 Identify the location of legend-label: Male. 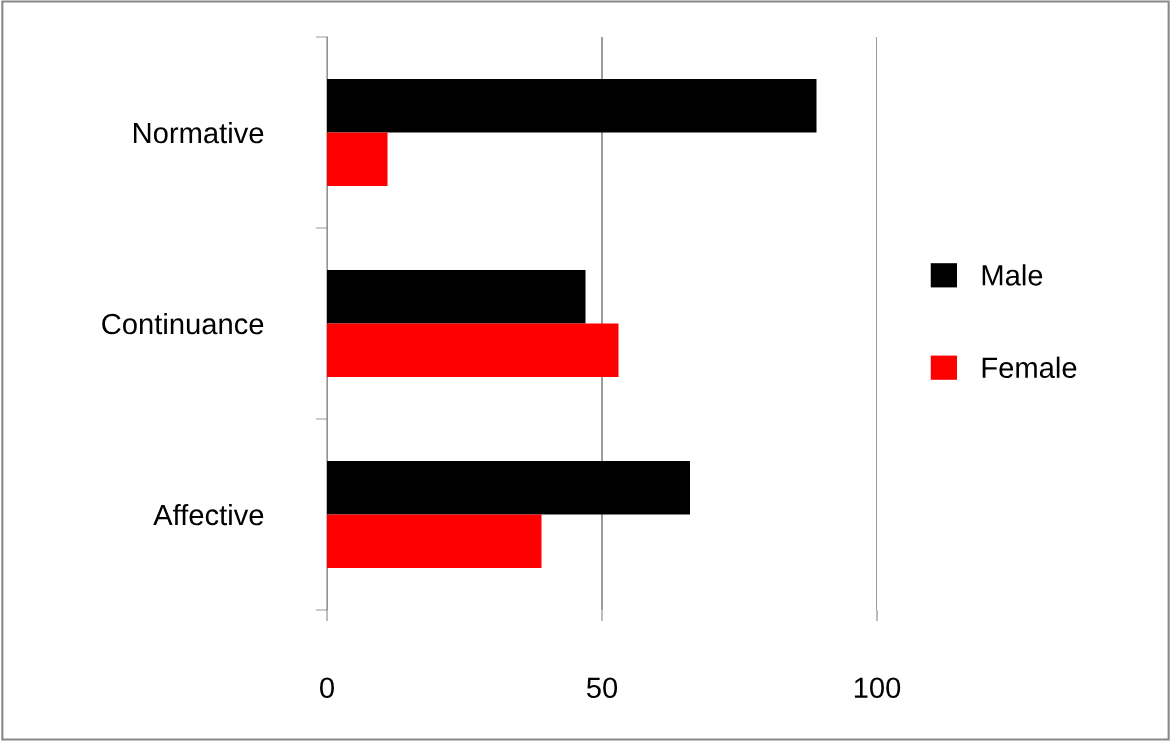
(1012, 275).